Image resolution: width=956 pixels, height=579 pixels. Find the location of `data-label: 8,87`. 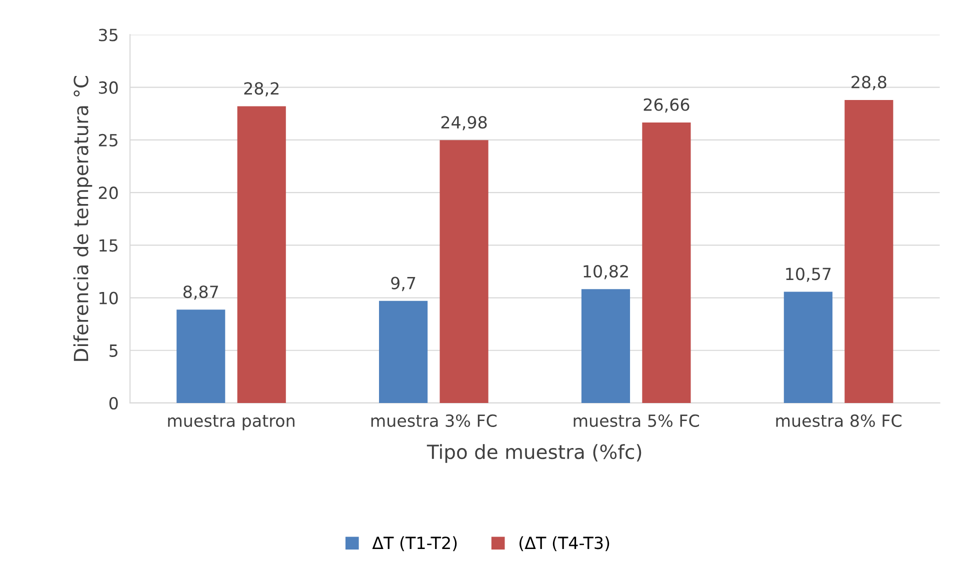

data-label: 8,87 is located at coordinates (200, 292).